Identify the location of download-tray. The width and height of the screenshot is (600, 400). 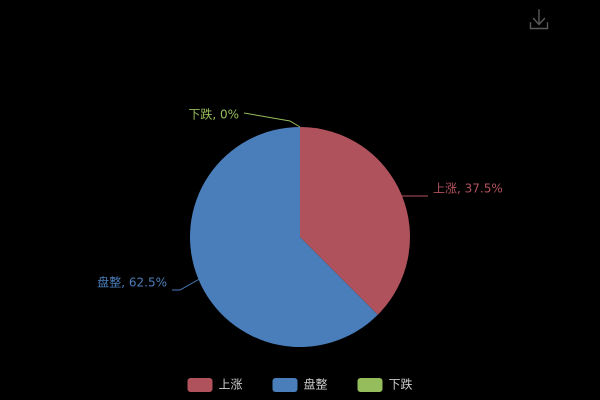
(539, 26).